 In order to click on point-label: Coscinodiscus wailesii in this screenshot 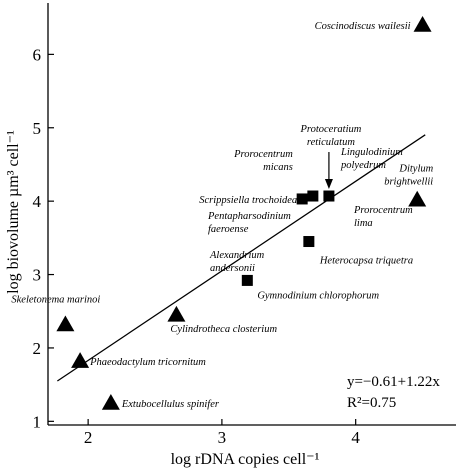, I will do `click(363, 26)`.